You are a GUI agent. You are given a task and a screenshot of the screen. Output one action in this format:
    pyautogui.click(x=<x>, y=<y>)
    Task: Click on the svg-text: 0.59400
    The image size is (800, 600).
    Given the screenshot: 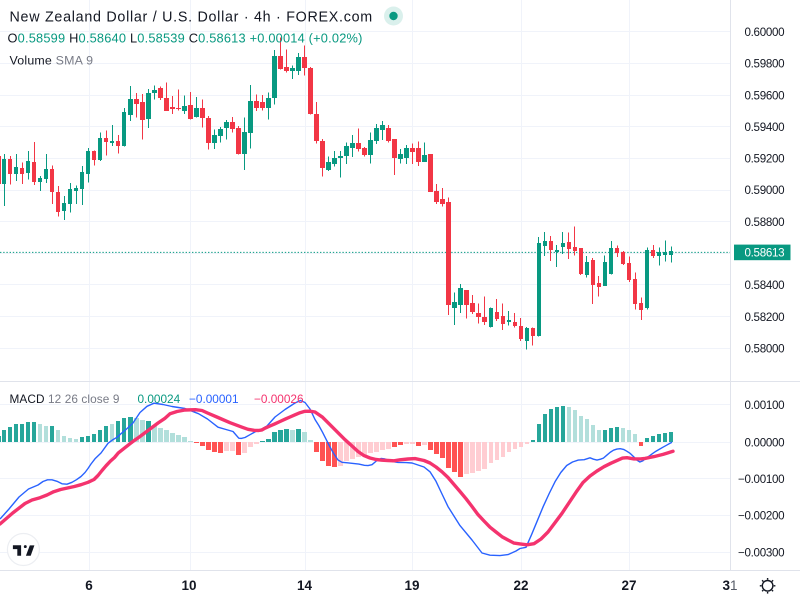 What is the action you would take?
    pyautogui.click(x=764, y=127)
    